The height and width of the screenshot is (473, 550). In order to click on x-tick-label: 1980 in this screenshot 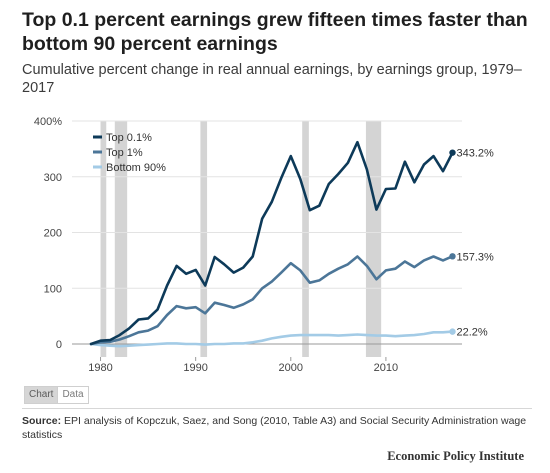, I will do `click(100, 368)`.